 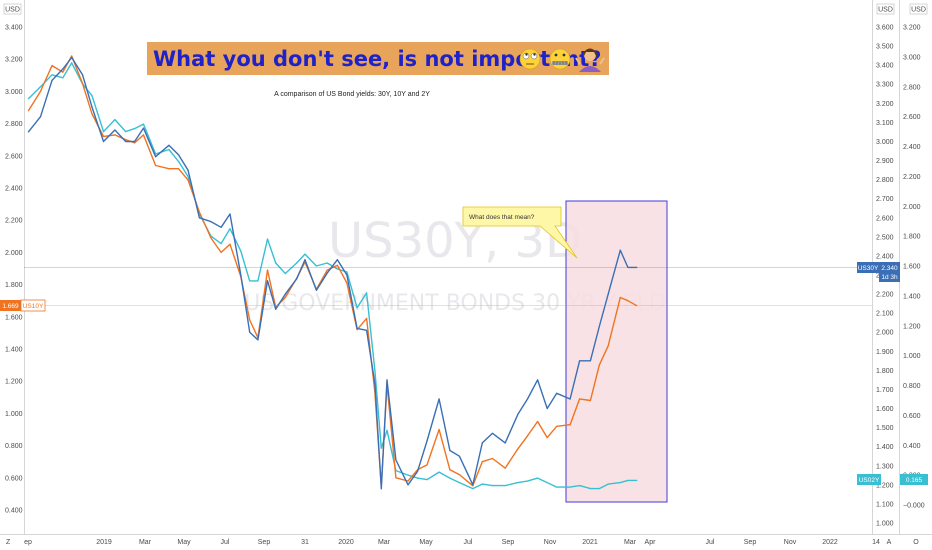 I want to click on time-axis-tick: 2021, so click(x=590, y=542).